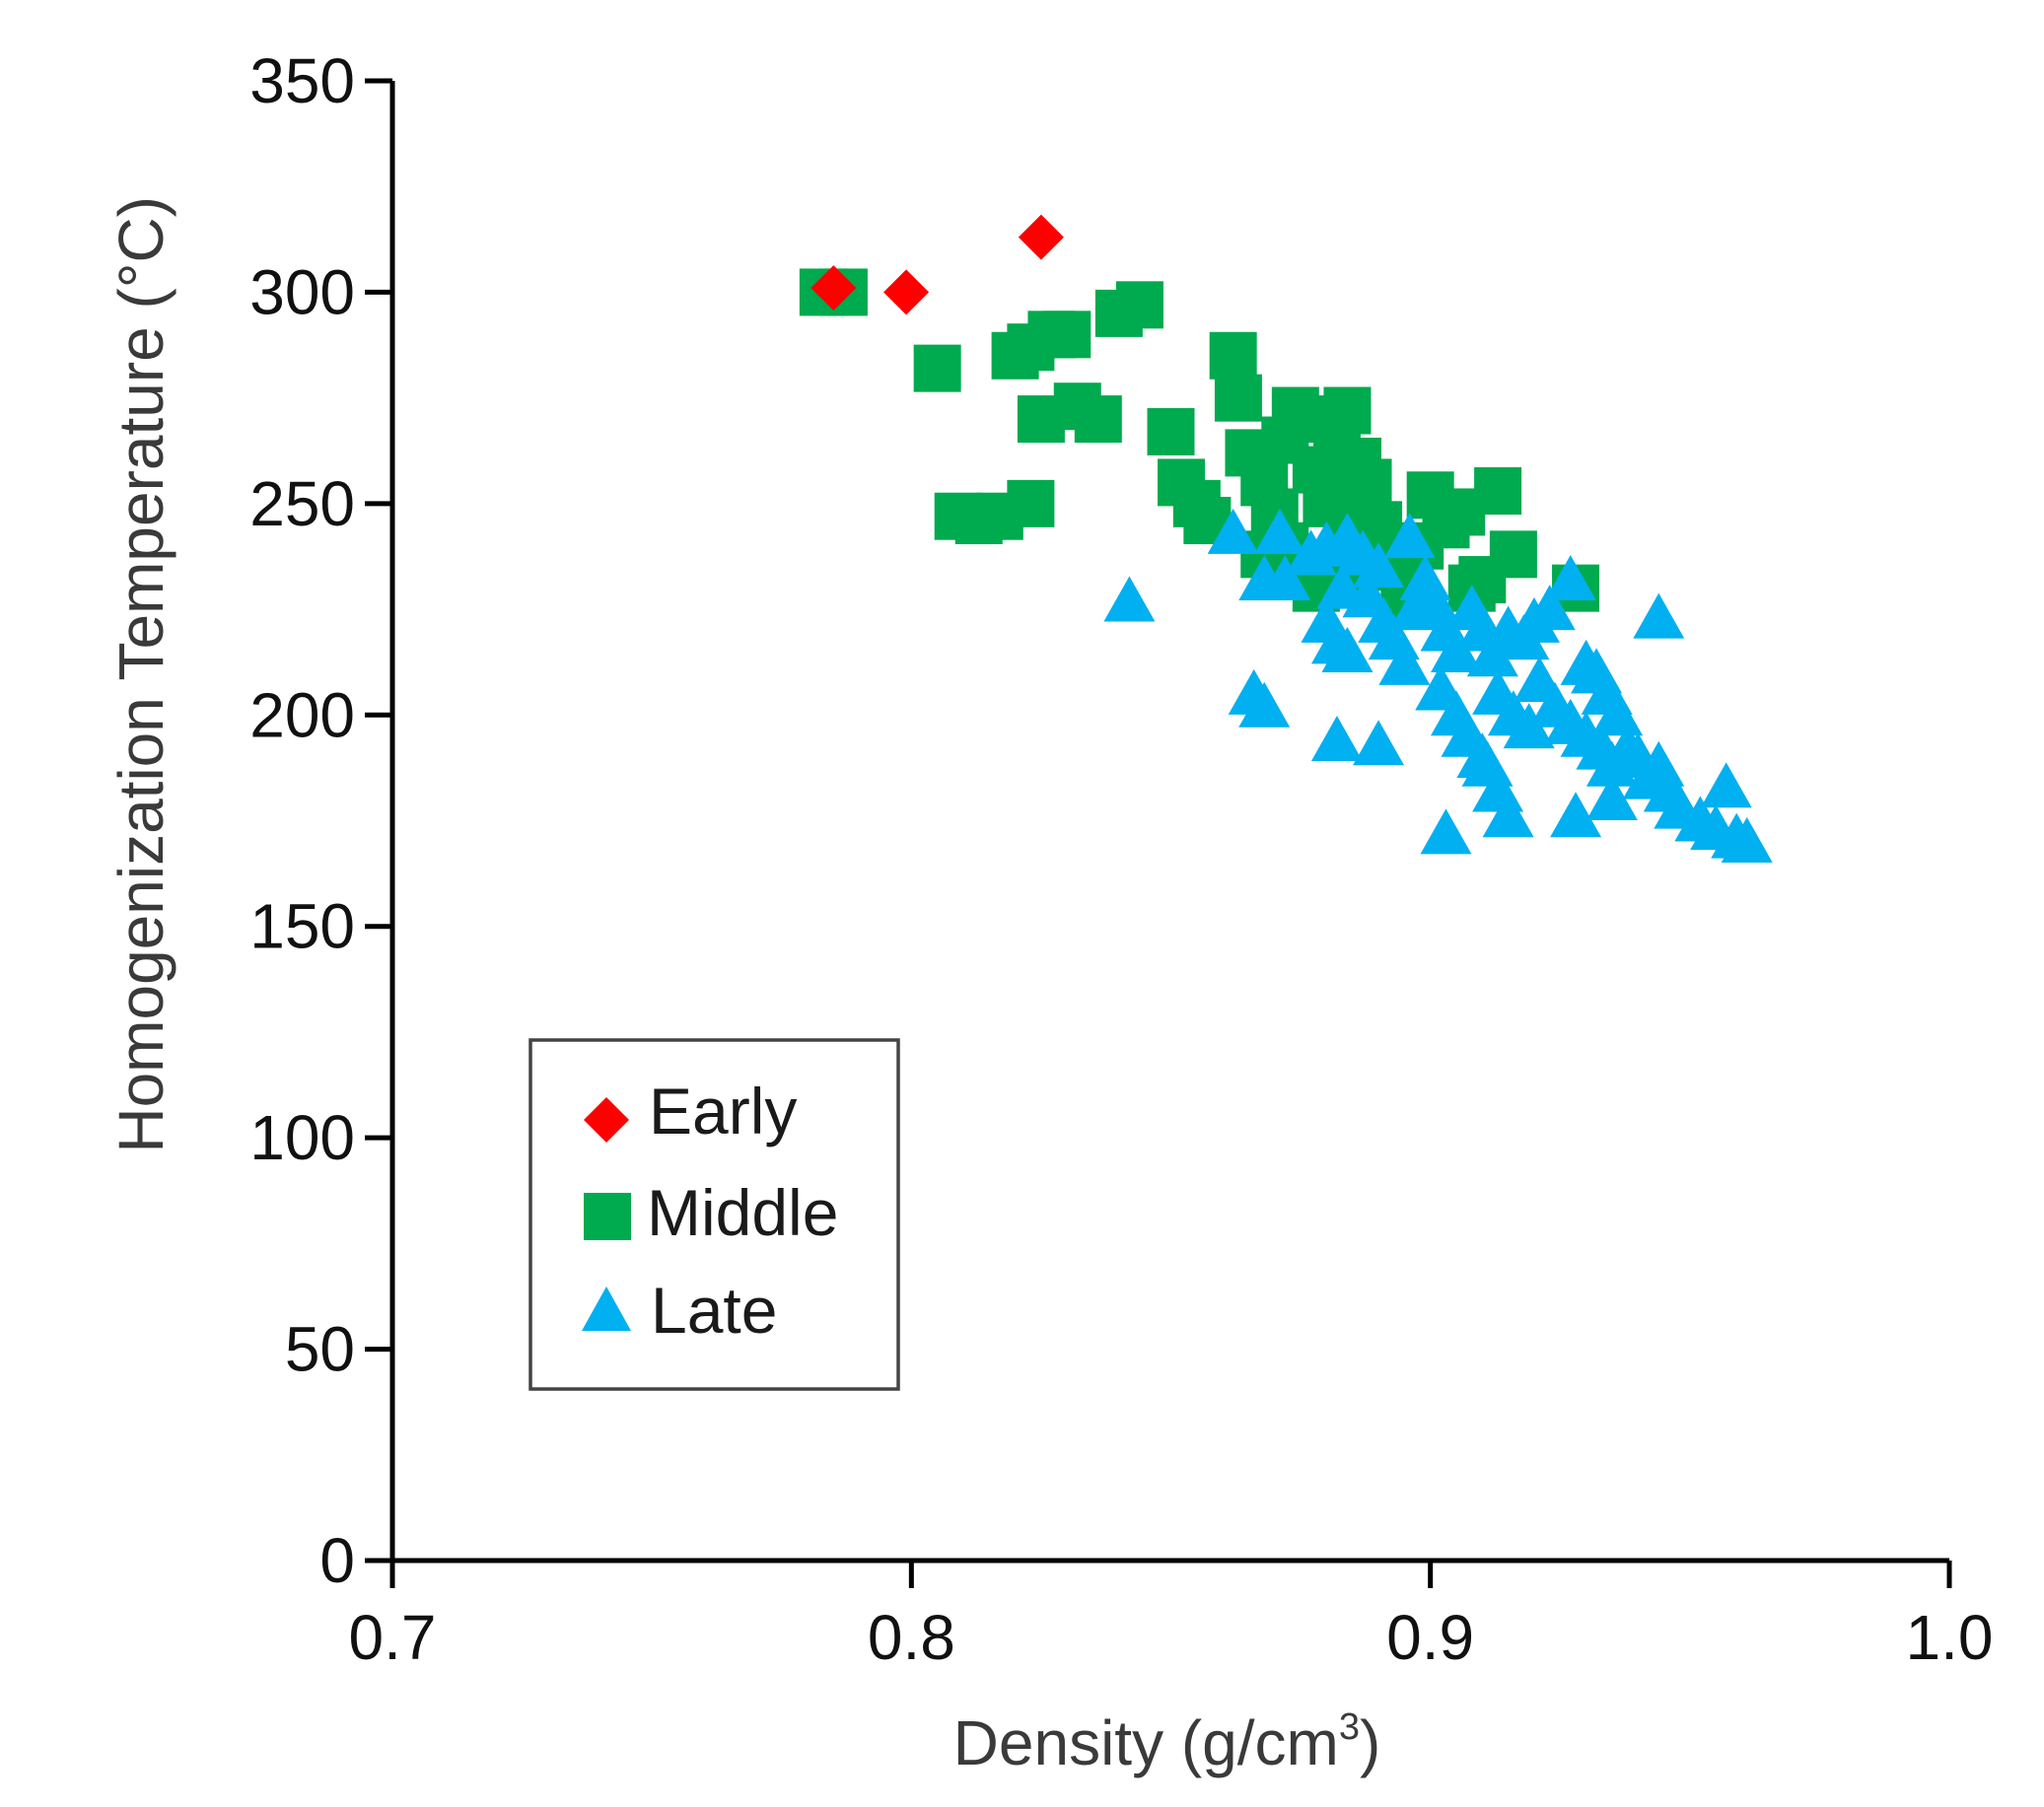  Describe the element at coordinates (912, 1637) in the screenshot. I see `x-tick-label: 0.8` at that location.